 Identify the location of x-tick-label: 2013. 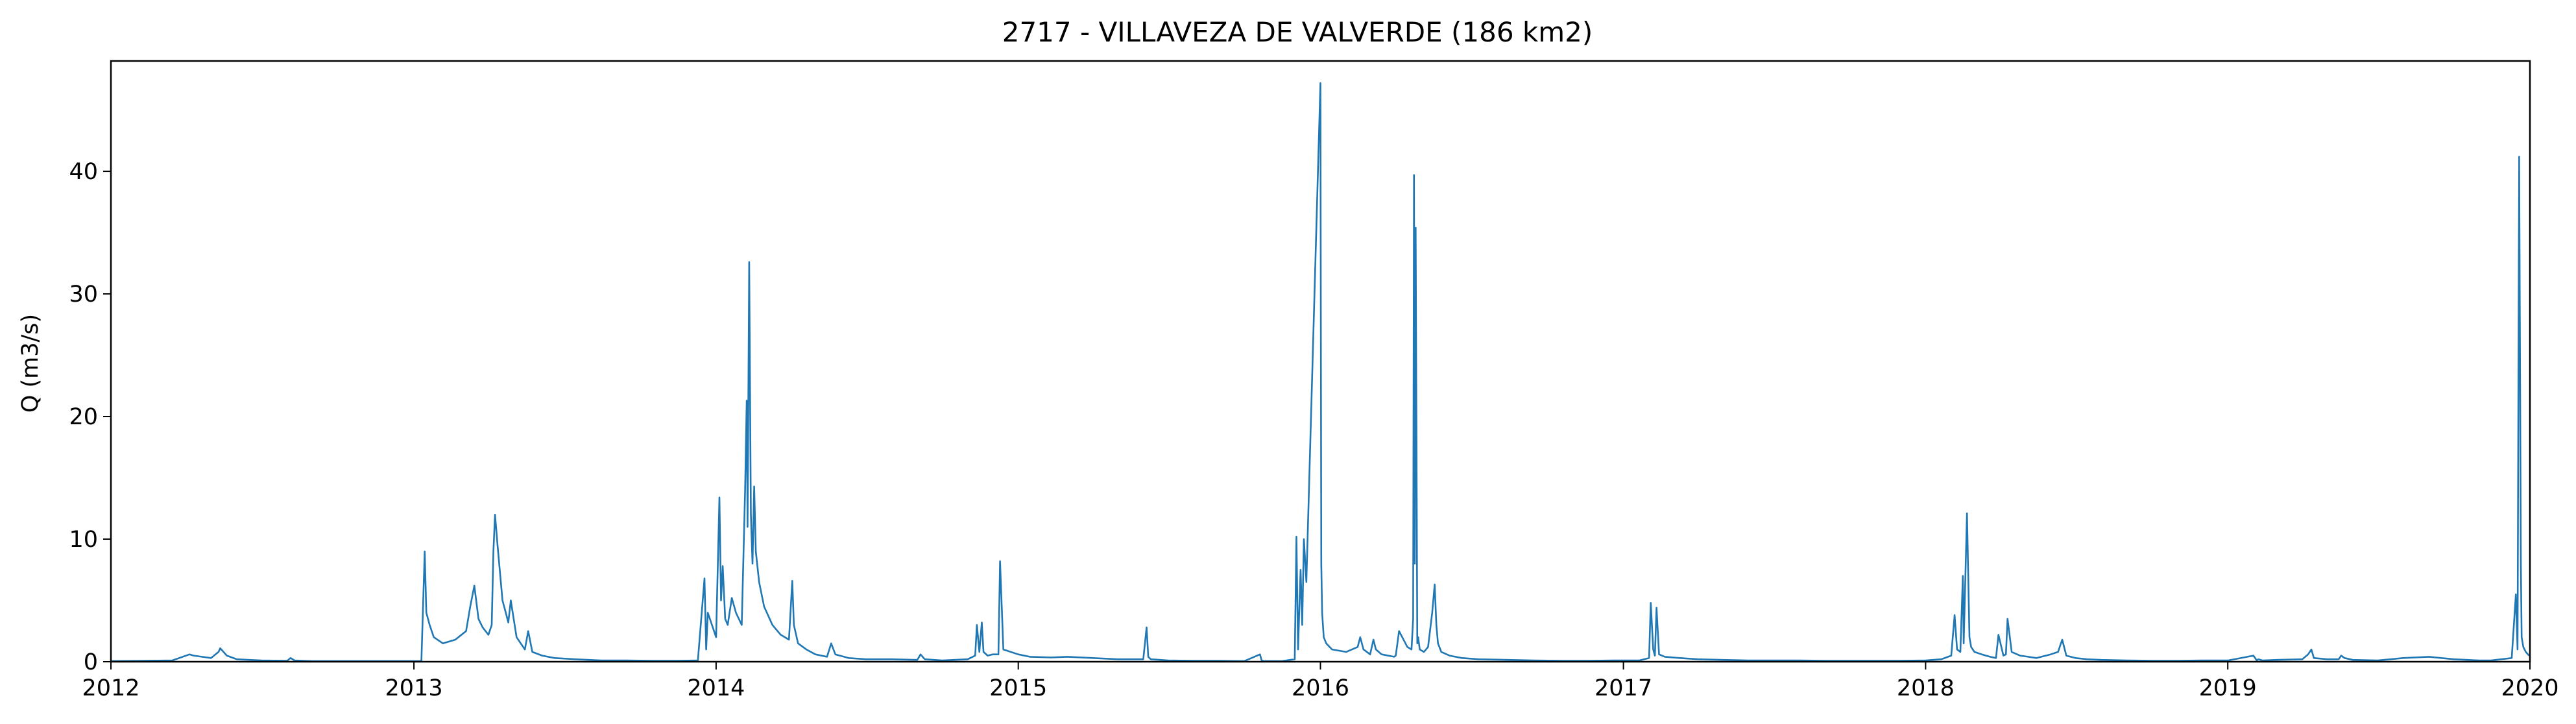
(414, 688).